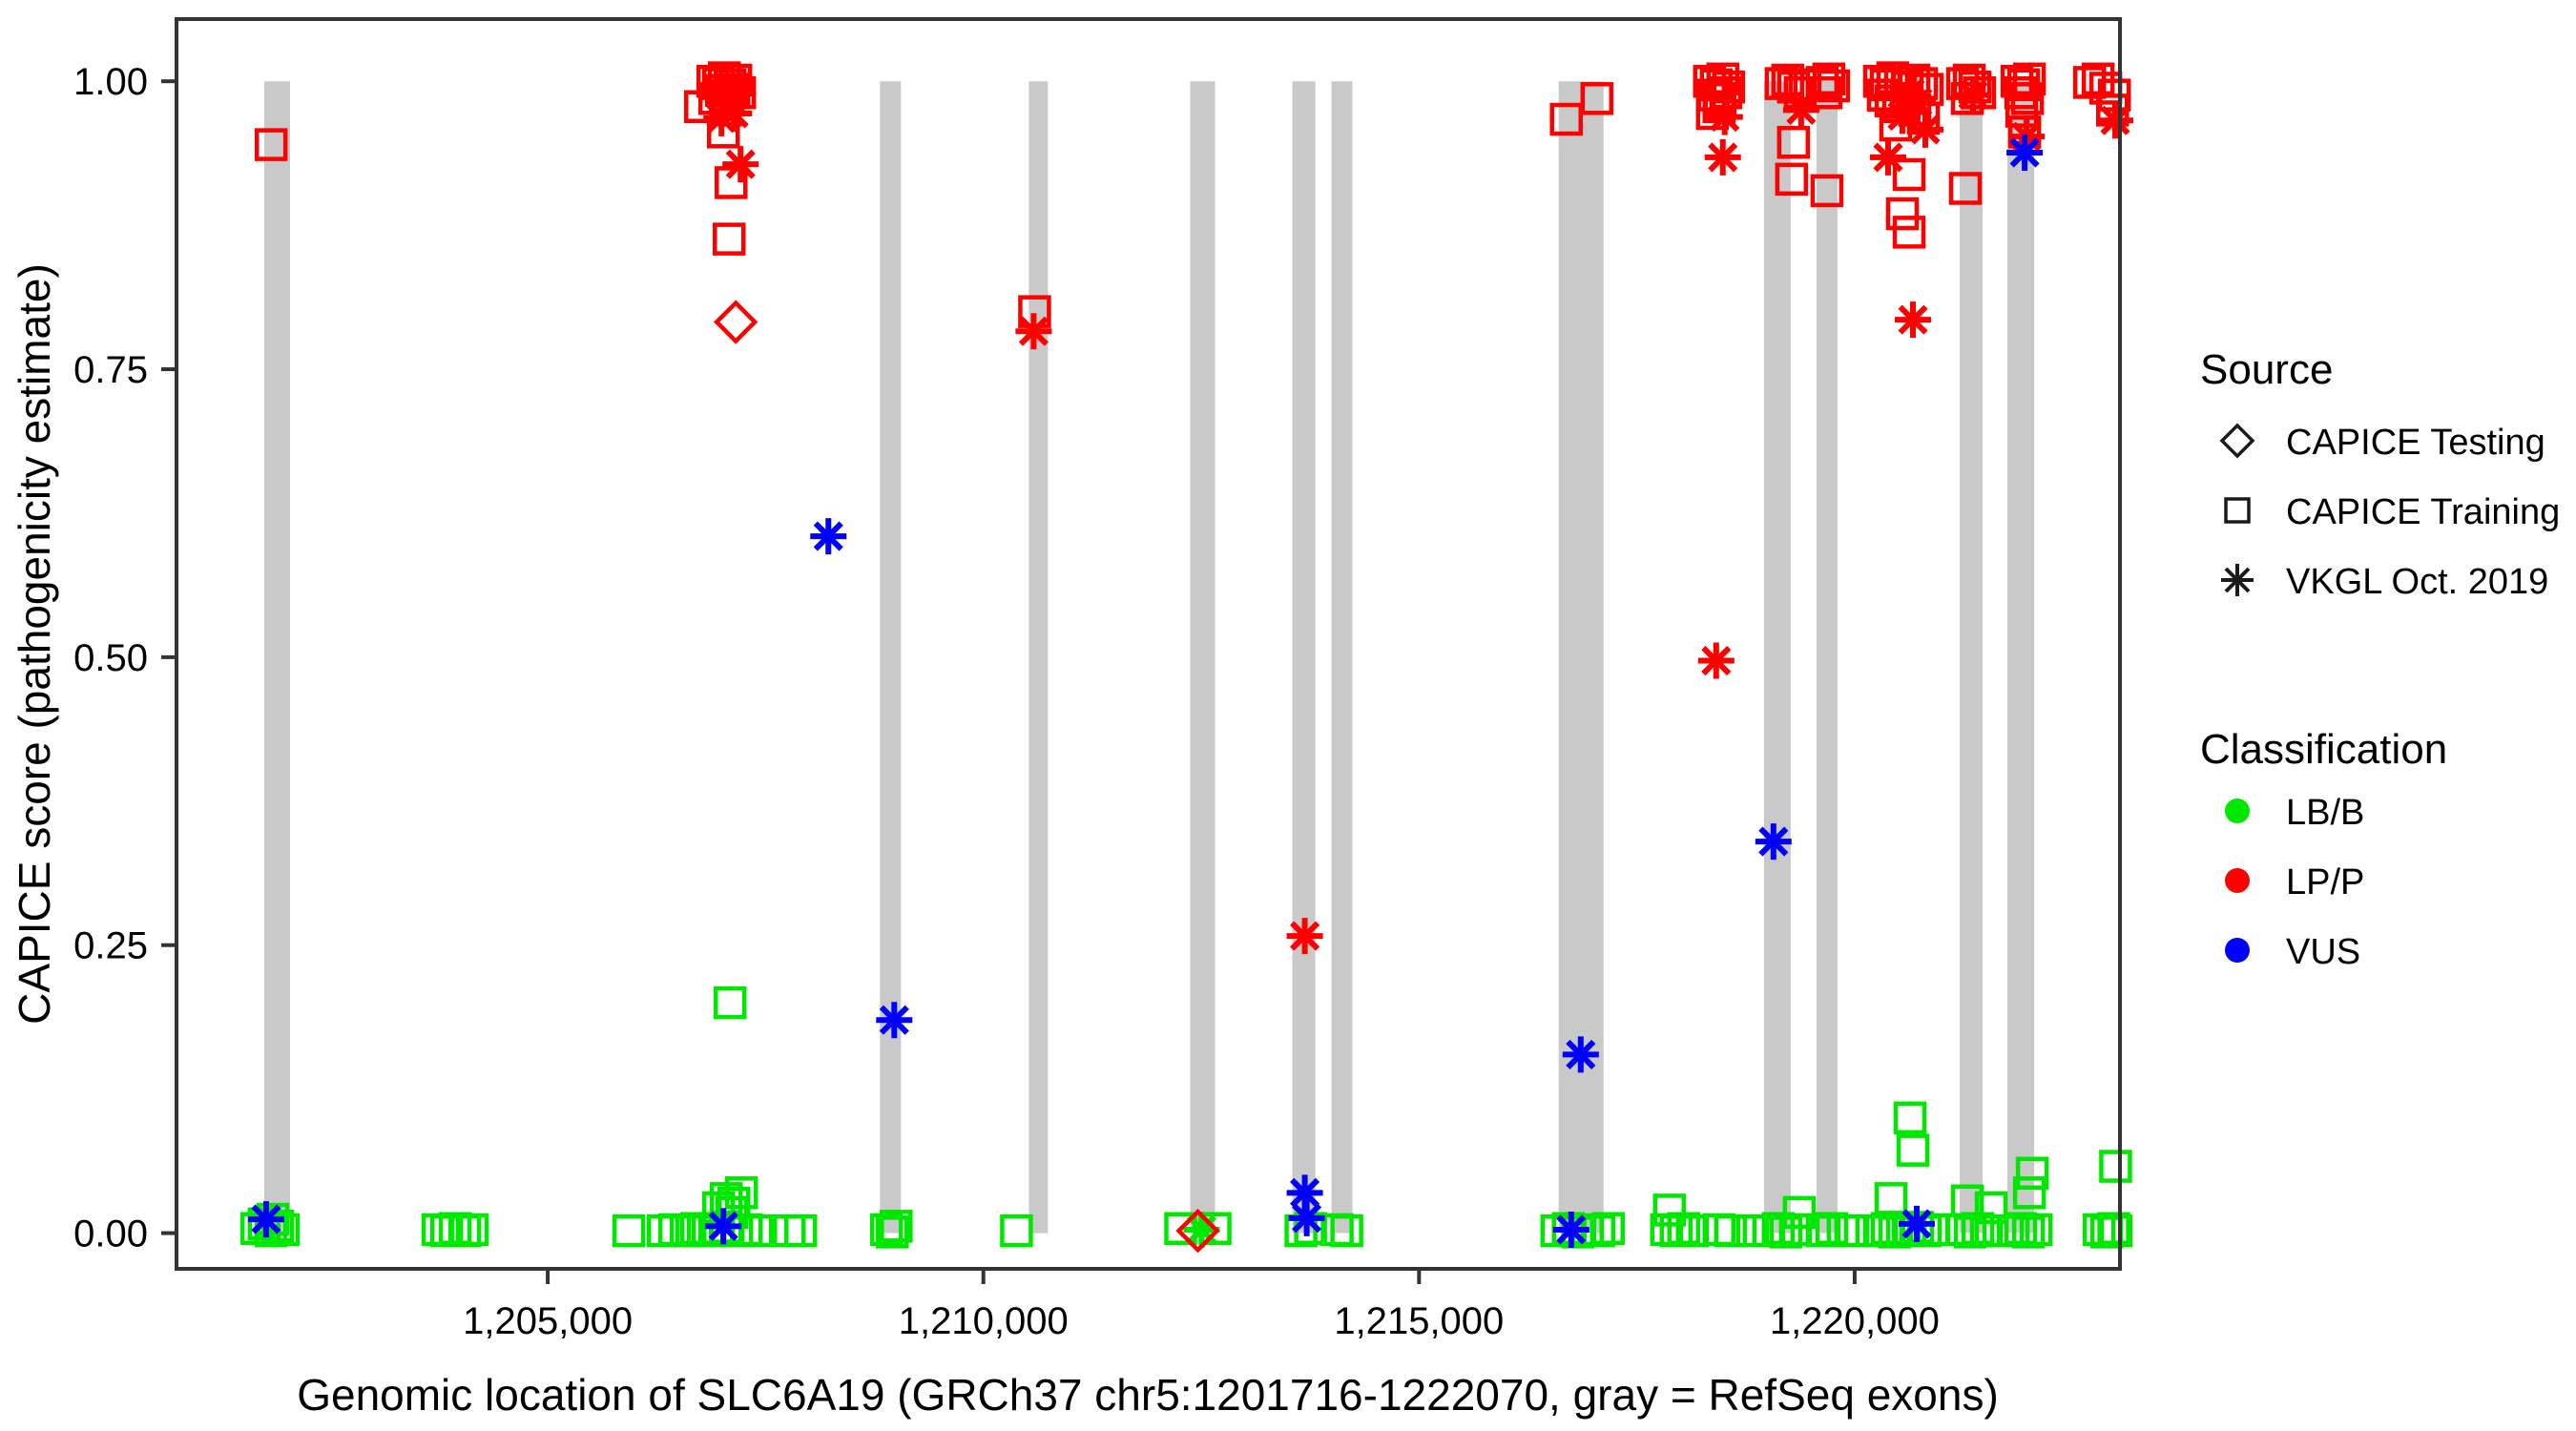 The image size is (2576, 1431). I want to click on y-axis-title: CAPICE score (pathogenicity estimate), so click(34, 644).